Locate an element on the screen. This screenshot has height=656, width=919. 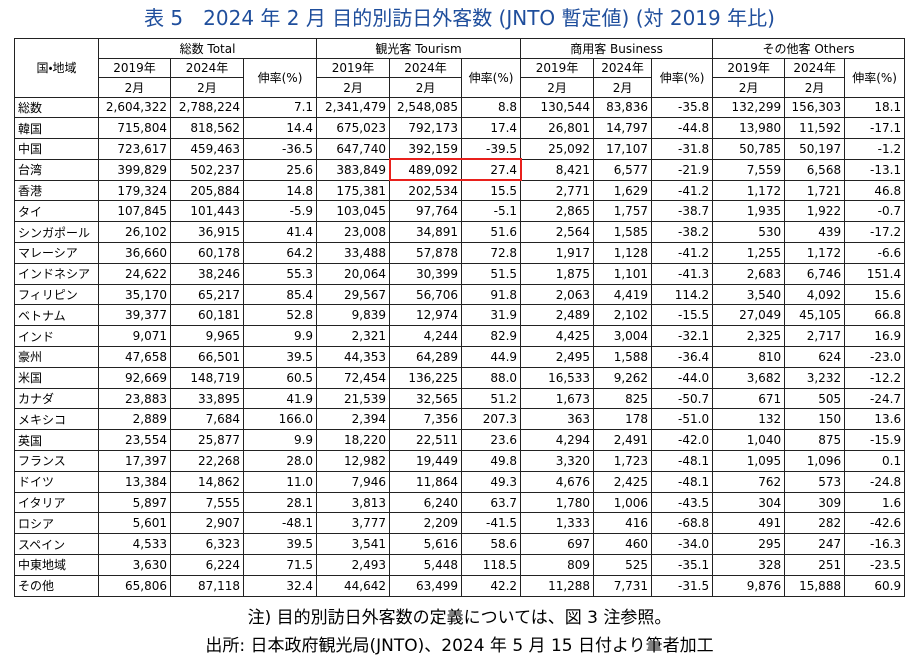
value-cell: 1,721 is located at coordinates (815, 190).